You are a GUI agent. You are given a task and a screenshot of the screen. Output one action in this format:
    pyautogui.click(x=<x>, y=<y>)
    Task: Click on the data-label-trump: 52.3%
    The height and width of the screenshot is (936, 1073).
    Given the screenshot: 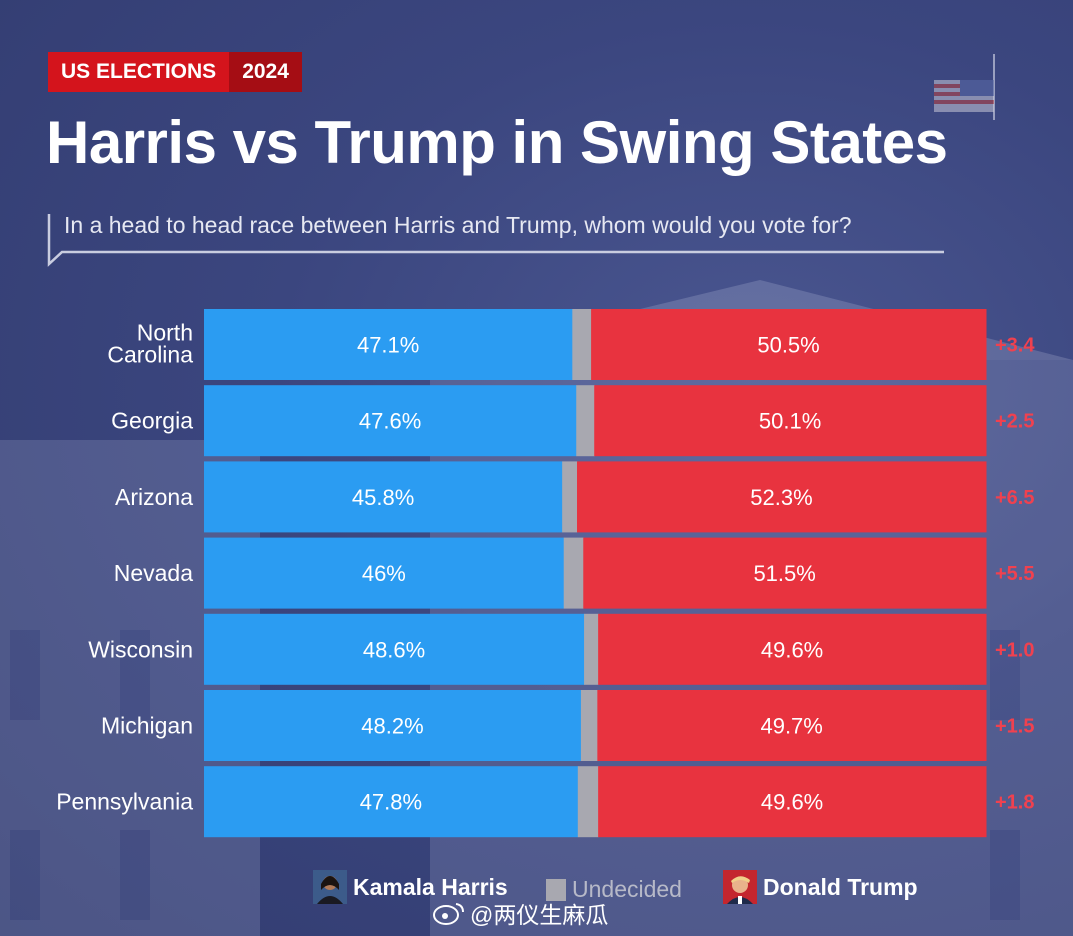 What is the action you would take?
    pyautogui.click(x=781, y=497)
    